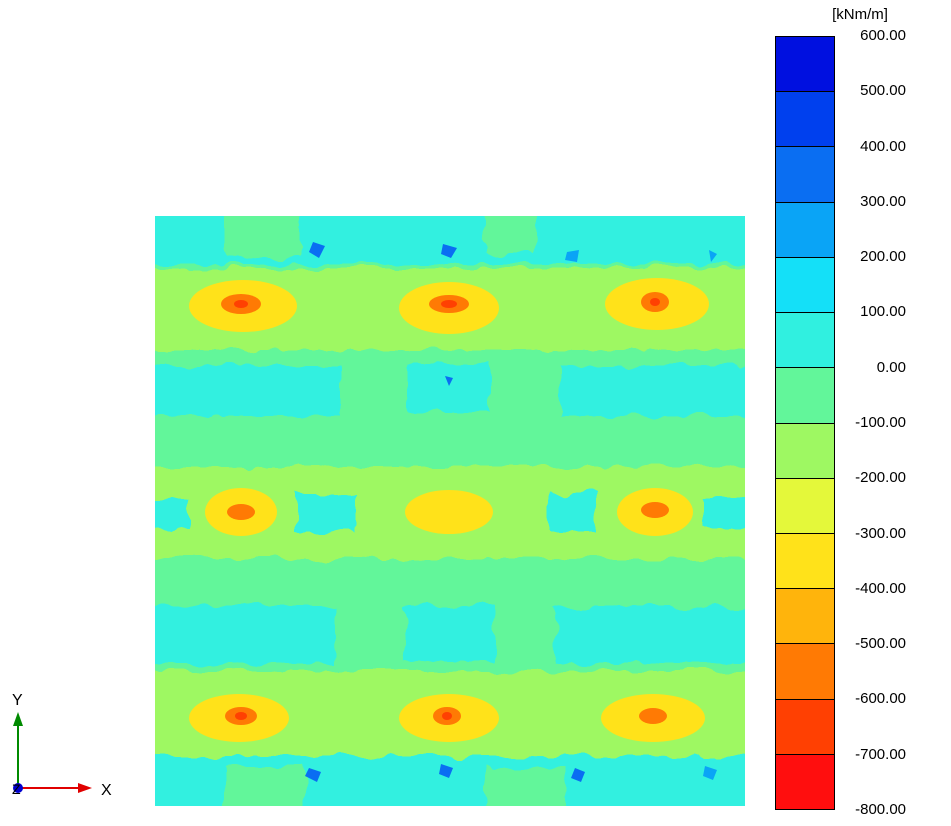 The image size is (951, 826). What do you see at coordinates (883, 257) in the screenshot?
I see `legend-label-4: 200.00` at bounding box center [883, 257].